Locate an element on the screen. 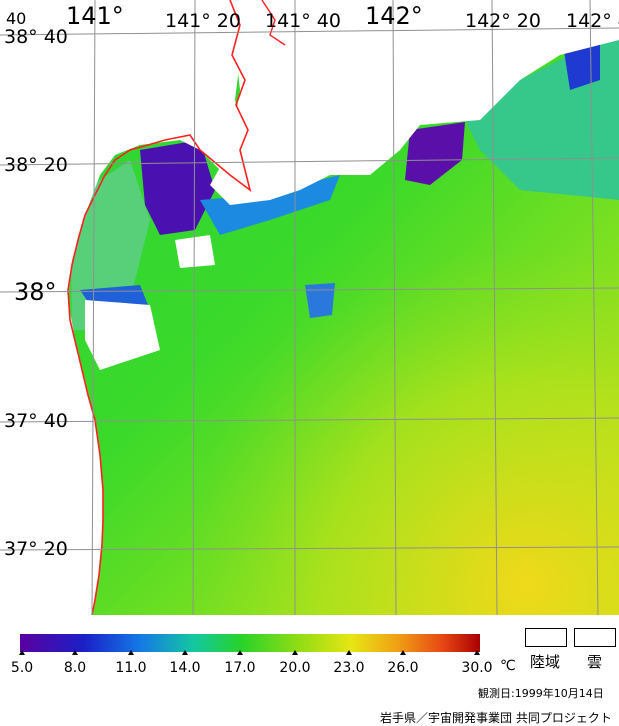 This screenshot has width=619, height=726. credit-text: 岩手県／宇宙開発事業団 共同プロジェクト is located at coordinates (496, 718).